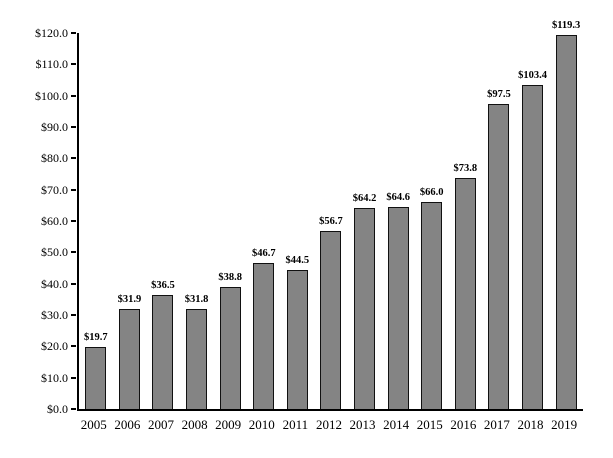 Image resolution: width=613 pixels, height=458 pixels. I want to click on y-tick-label: $110.0, so click(51, 64).